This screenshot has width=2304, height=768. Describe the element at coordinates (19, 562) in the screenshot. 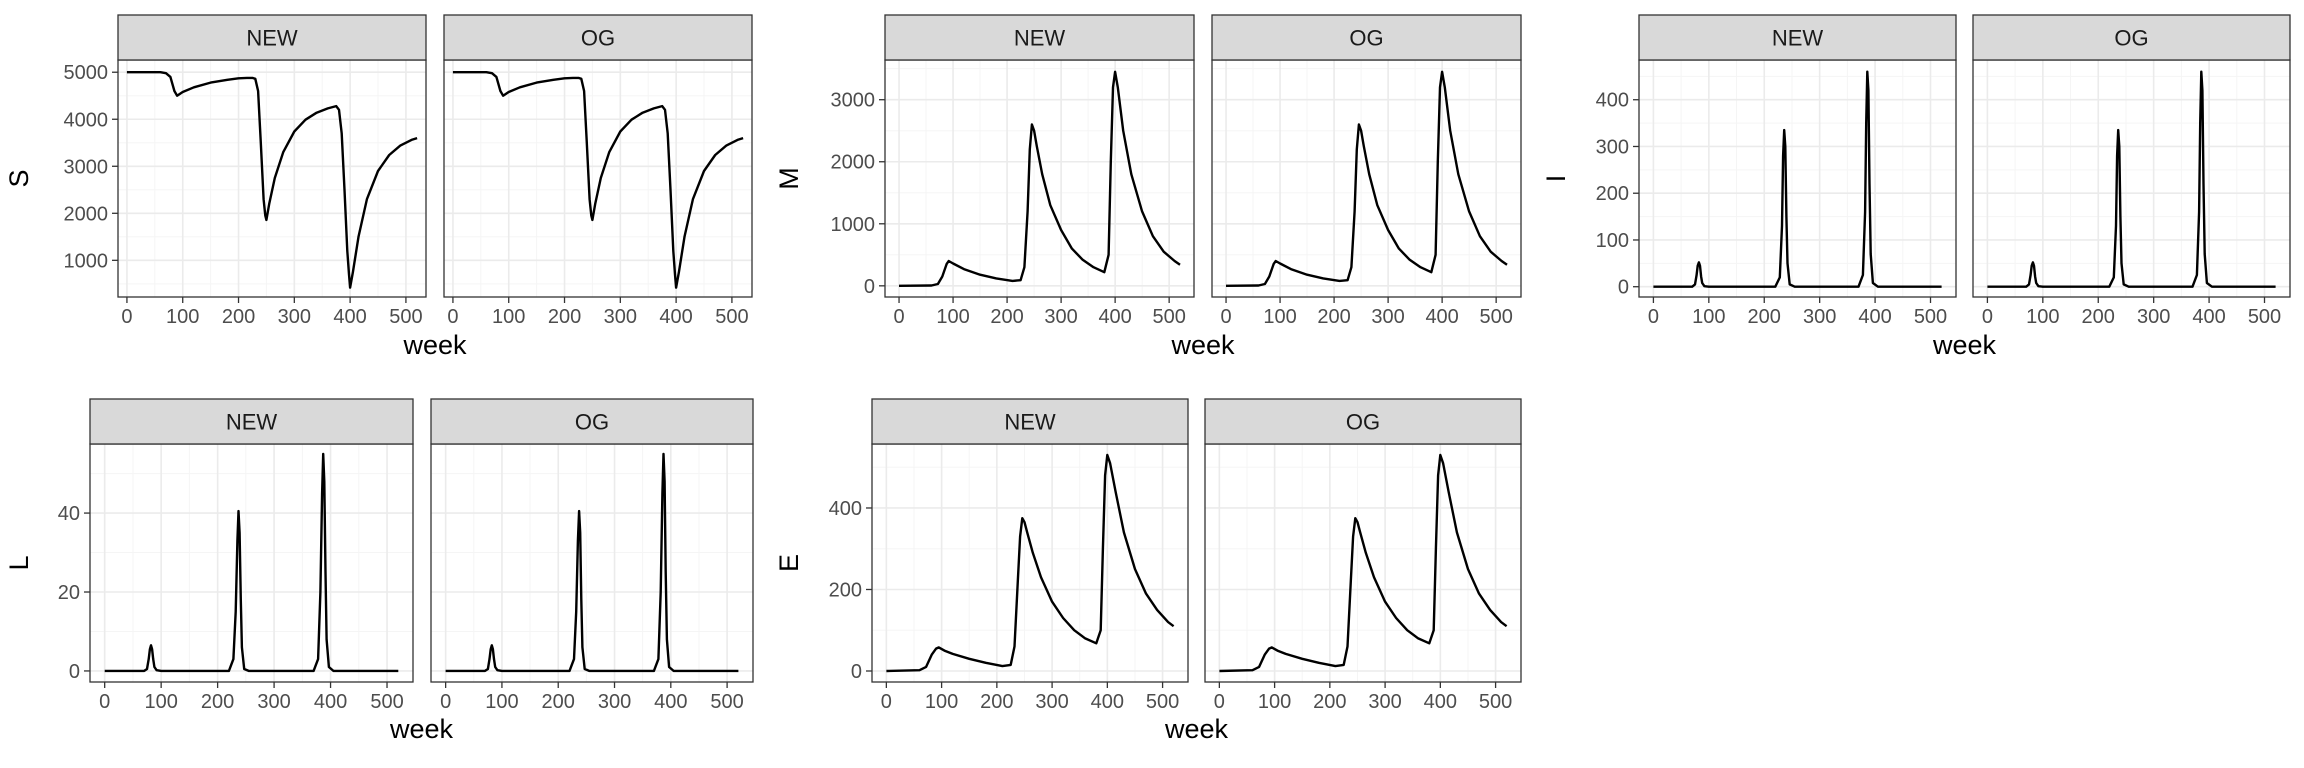

I see `y-axis-title: L` at that location.